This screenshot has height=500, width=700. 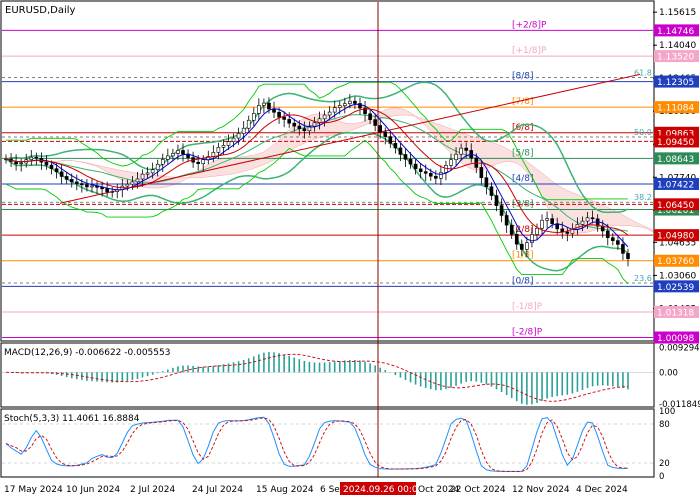 I want to click on time-highlight-label: 2024.09.26 00:00, so click(x=383, y=490).